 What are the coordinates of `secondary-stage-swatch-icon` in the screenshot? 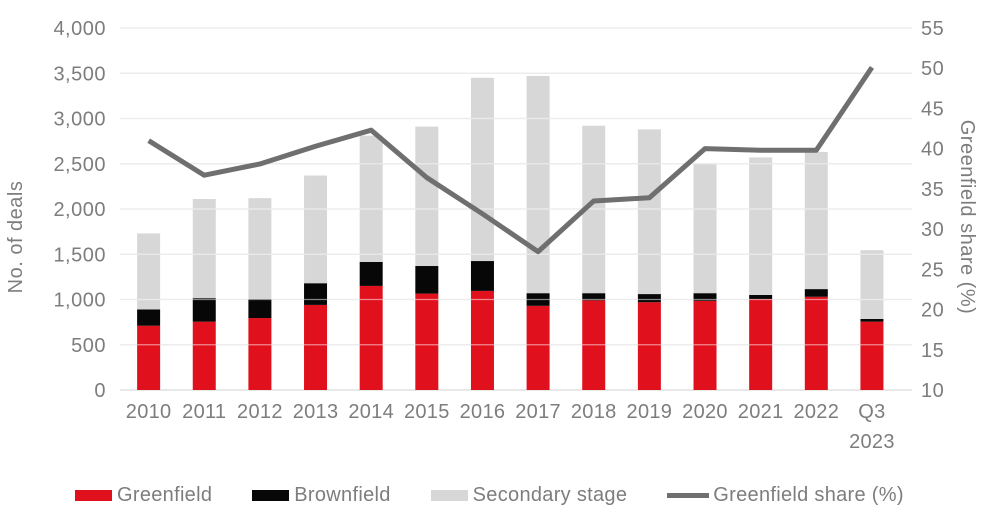 It's located at (449, 495).